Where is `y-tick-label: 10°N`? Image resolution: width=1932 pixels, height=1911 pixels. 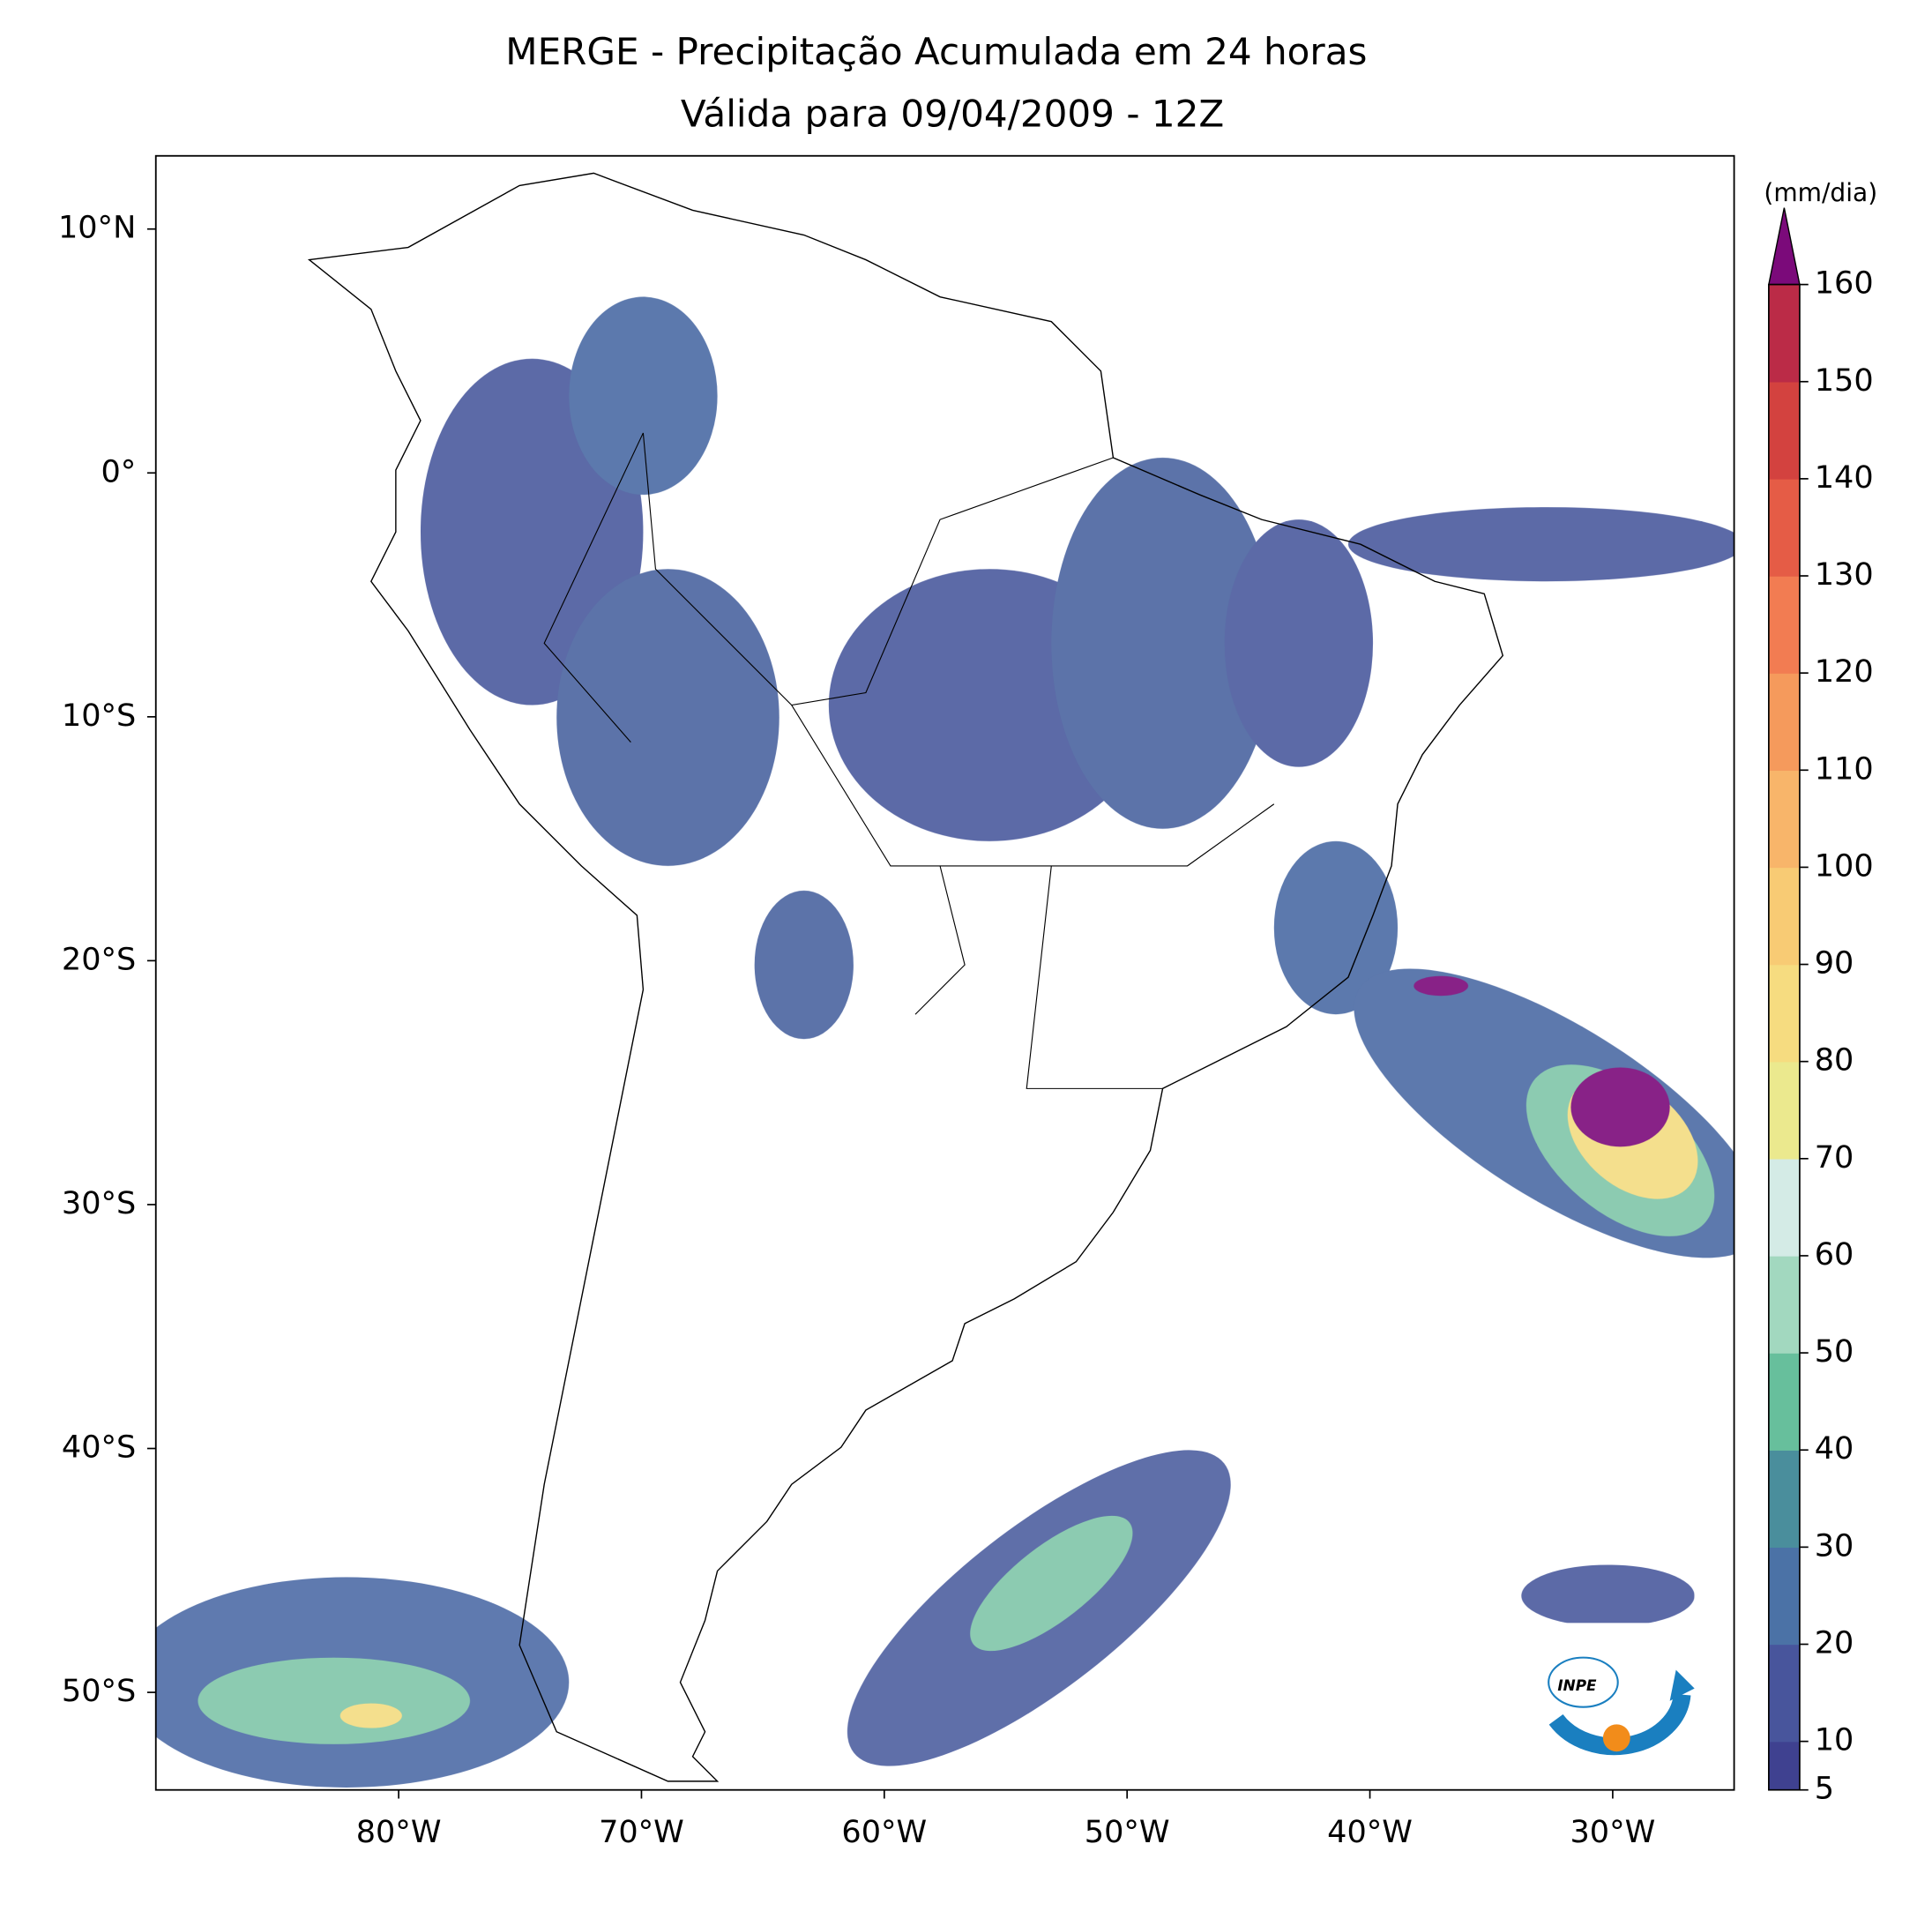 y-tick-label: 10°N is located at coordinates (97, 228).